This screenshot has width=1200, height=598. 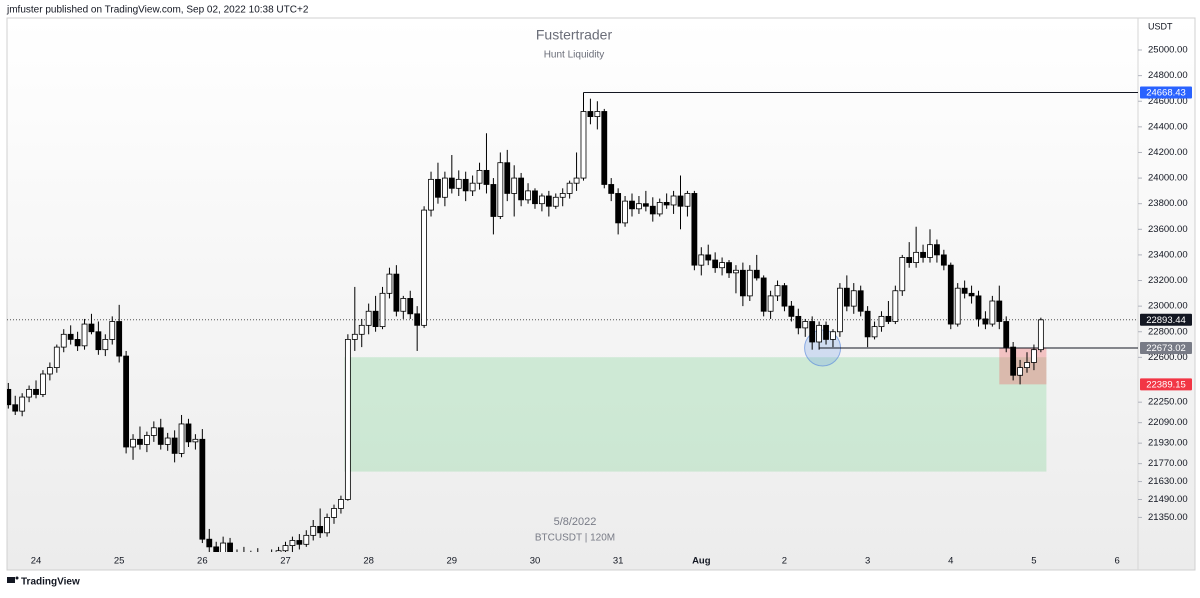 I want to click on y-tick-label: 23400.00, so click(x=1168, y=254).